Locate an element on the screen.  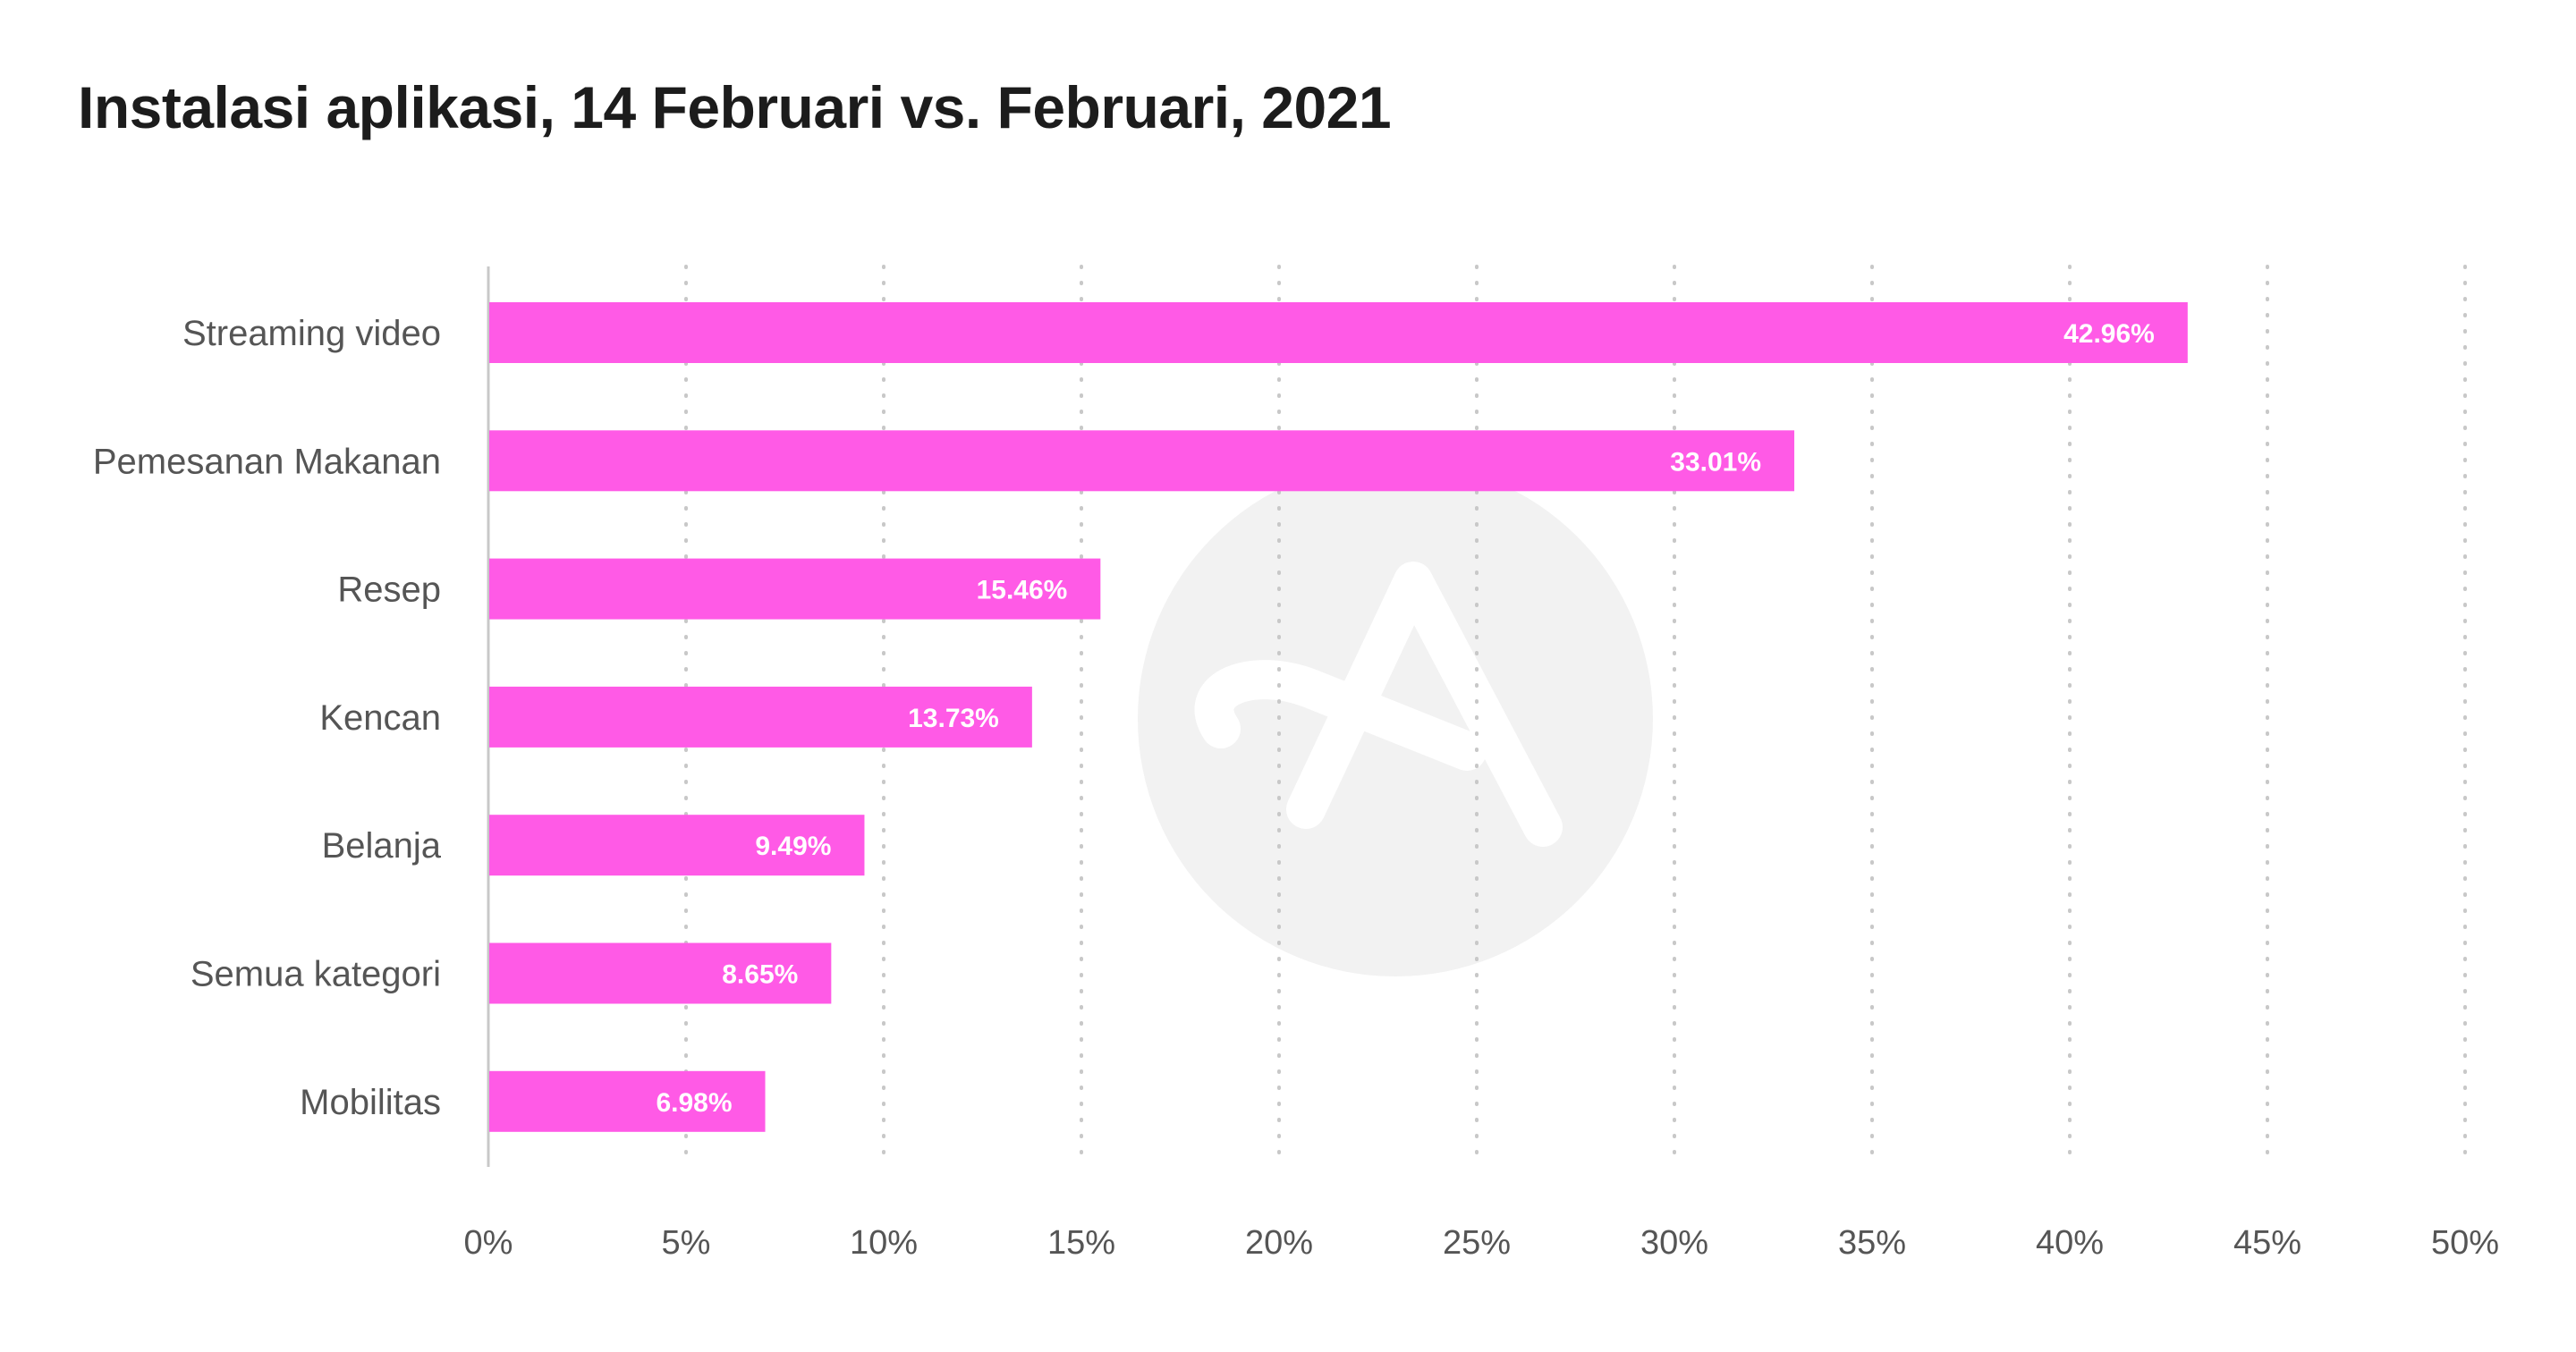
x-tick-label: 10% is located at coordinates (884, 1243).